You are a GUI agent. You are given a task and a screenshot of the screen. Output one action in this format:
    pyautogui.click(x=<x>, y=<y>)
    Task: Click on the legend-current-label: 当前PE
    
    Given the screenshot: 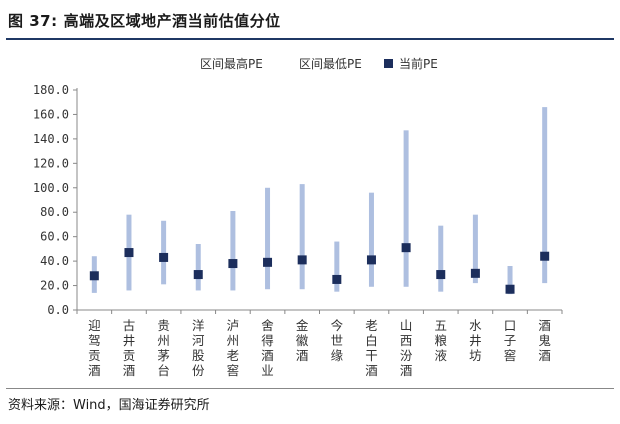 What is the action you would take?
    pyautogui.click(x=418, y=63)
    